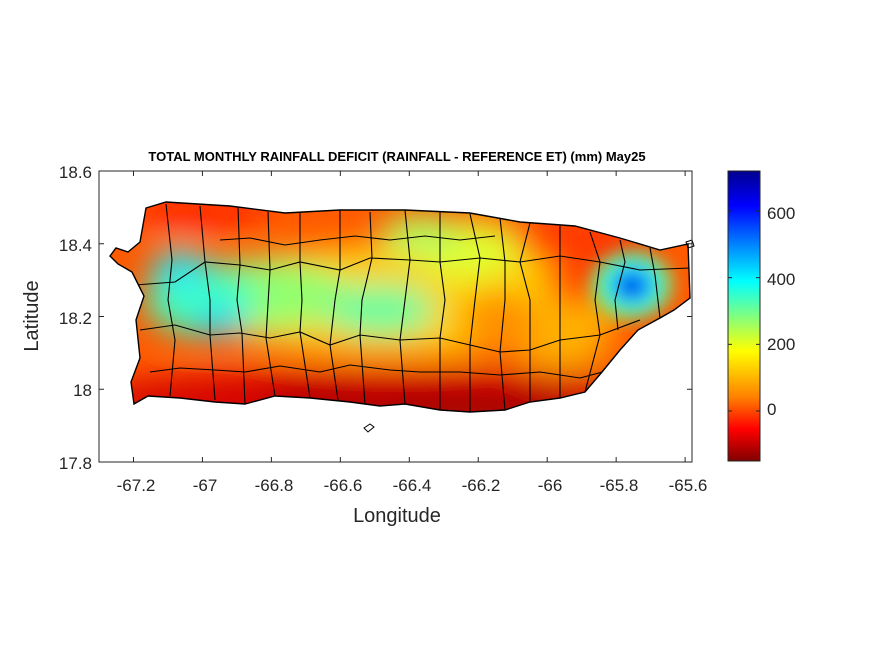  Describe the element at coordinates (781, 344) in the screenshot. I see `colorbar-tick-label: 200` at that location.